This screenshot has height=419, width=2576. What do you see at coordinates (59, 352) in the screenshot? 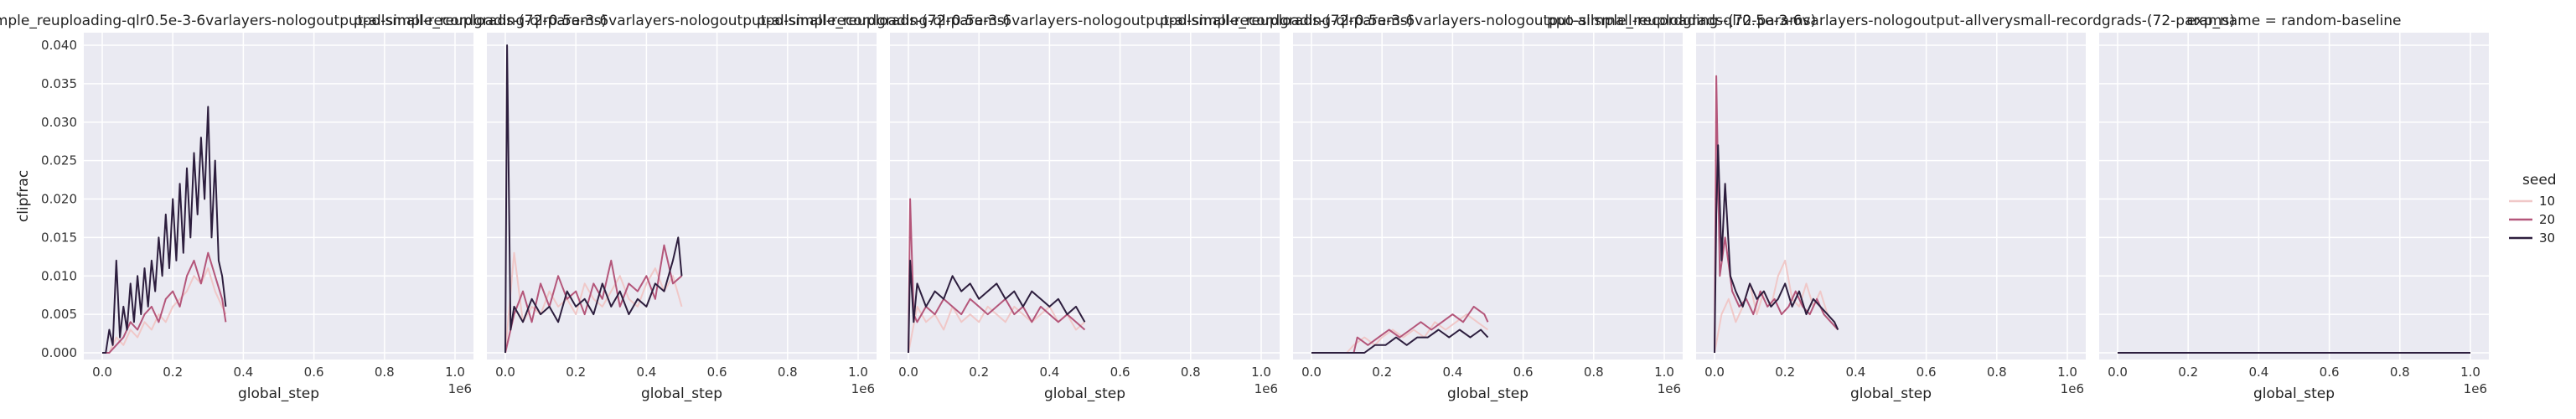
I see `y-tick-label: 0.000` at bounding box center [59, 352].